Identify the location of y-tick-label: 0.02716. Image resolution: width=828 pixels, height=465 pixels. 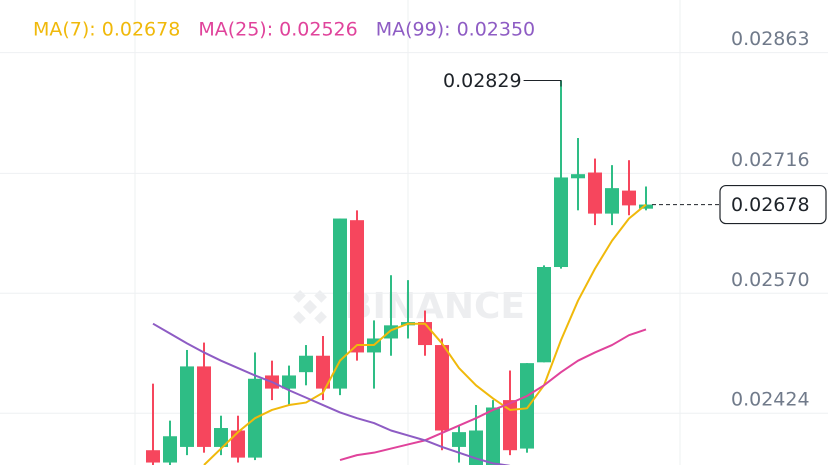
(770, 160).